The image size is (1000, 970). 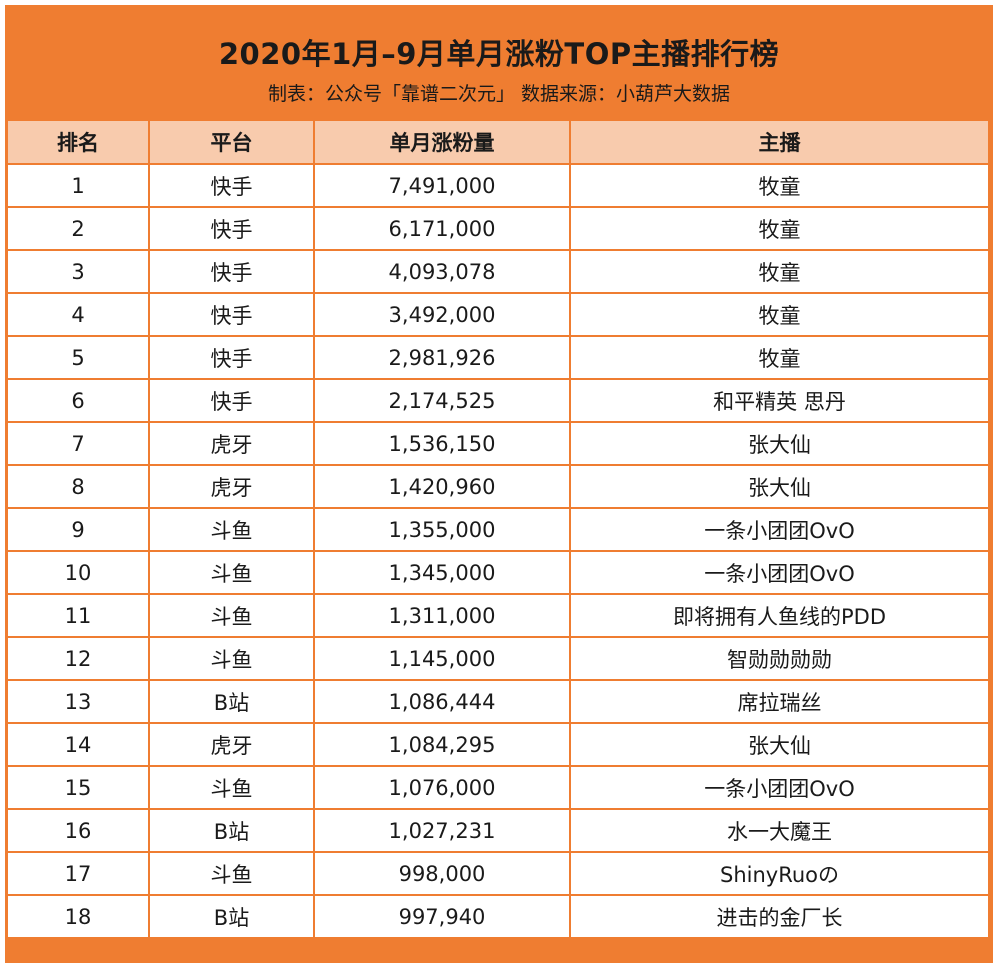 I want to click on cell-streamer: 和平精英 思丹, so click(x=779, y=400).